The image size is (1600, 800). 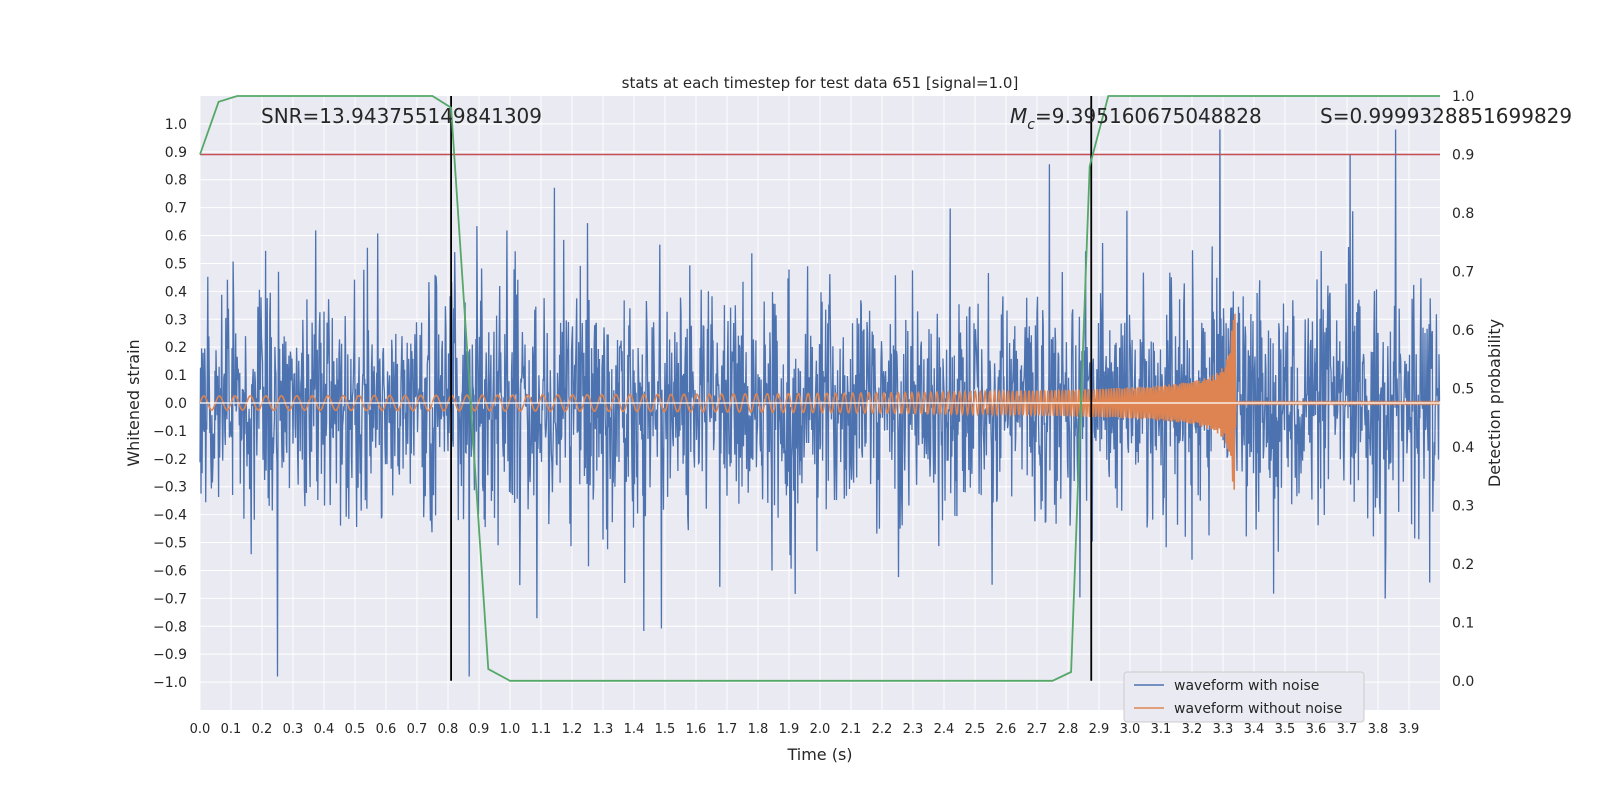 I want to click on x-tick-label: 0.9, so click(x=479, y=729).